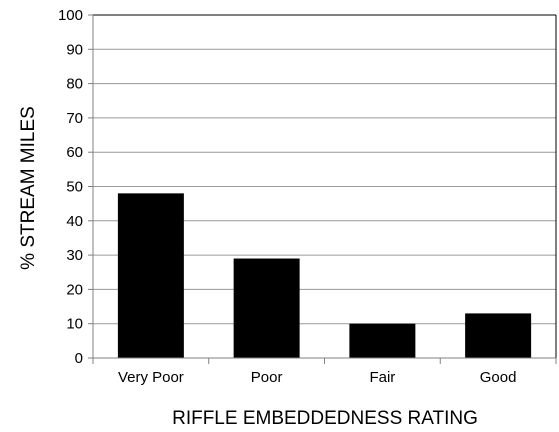 The height and width of the screenshot is (432, 559). What do you see at coordinates (74, 187) in the screenshot?
I see `y-tick-label: 50` at bounding box center [74, 187].